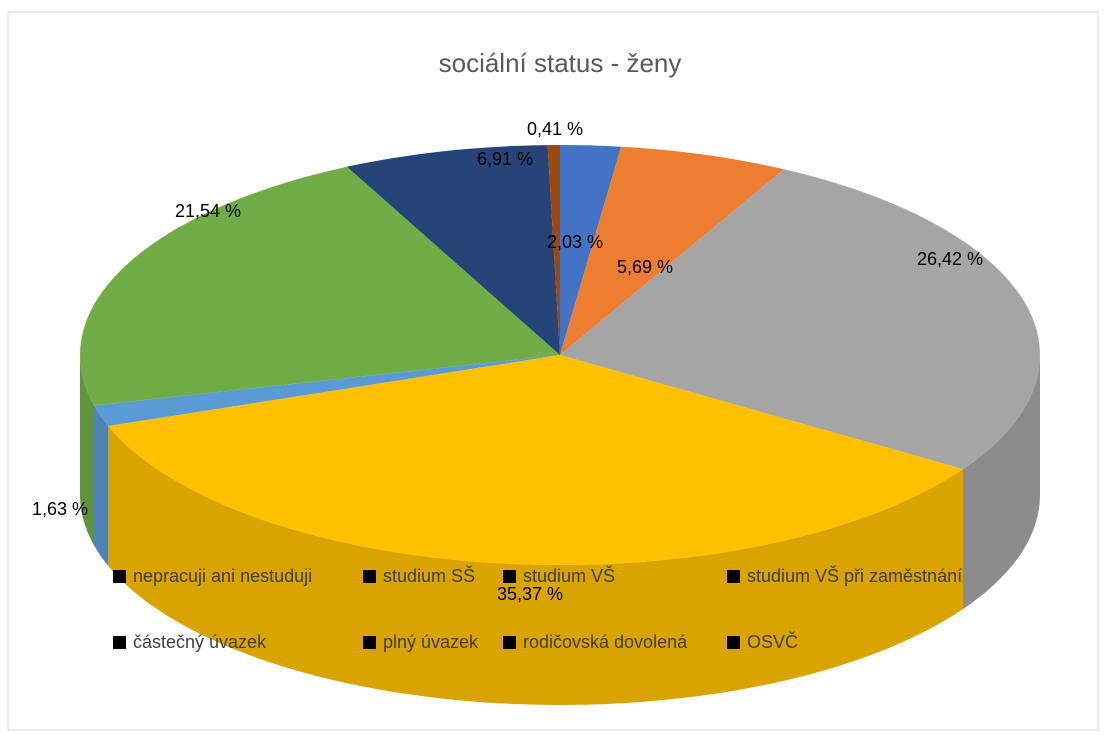  What do you see at coordinates (645, 267) in the screenshot?
I see `data-label: 5,69 %` at bounding box center [645, 267].